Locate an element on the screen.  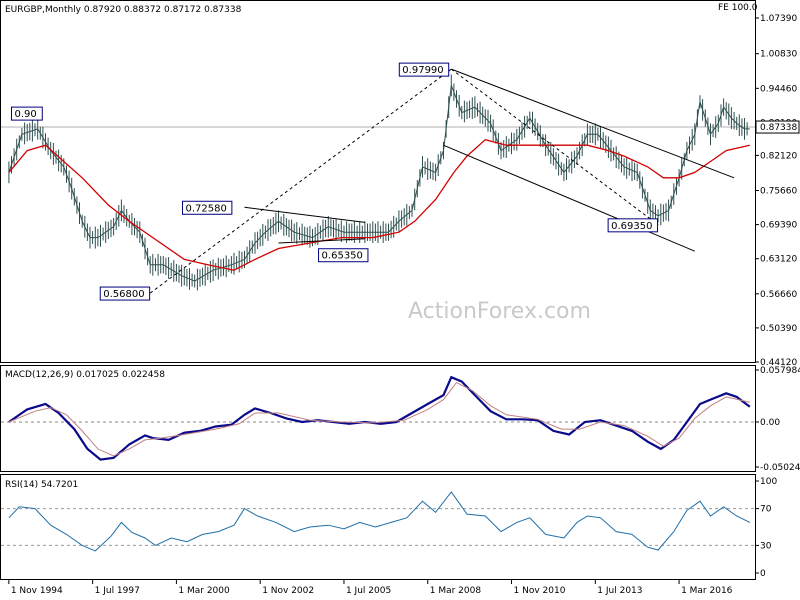
macd-tick-label: -0.050241 is located at coordinates (780, 468).